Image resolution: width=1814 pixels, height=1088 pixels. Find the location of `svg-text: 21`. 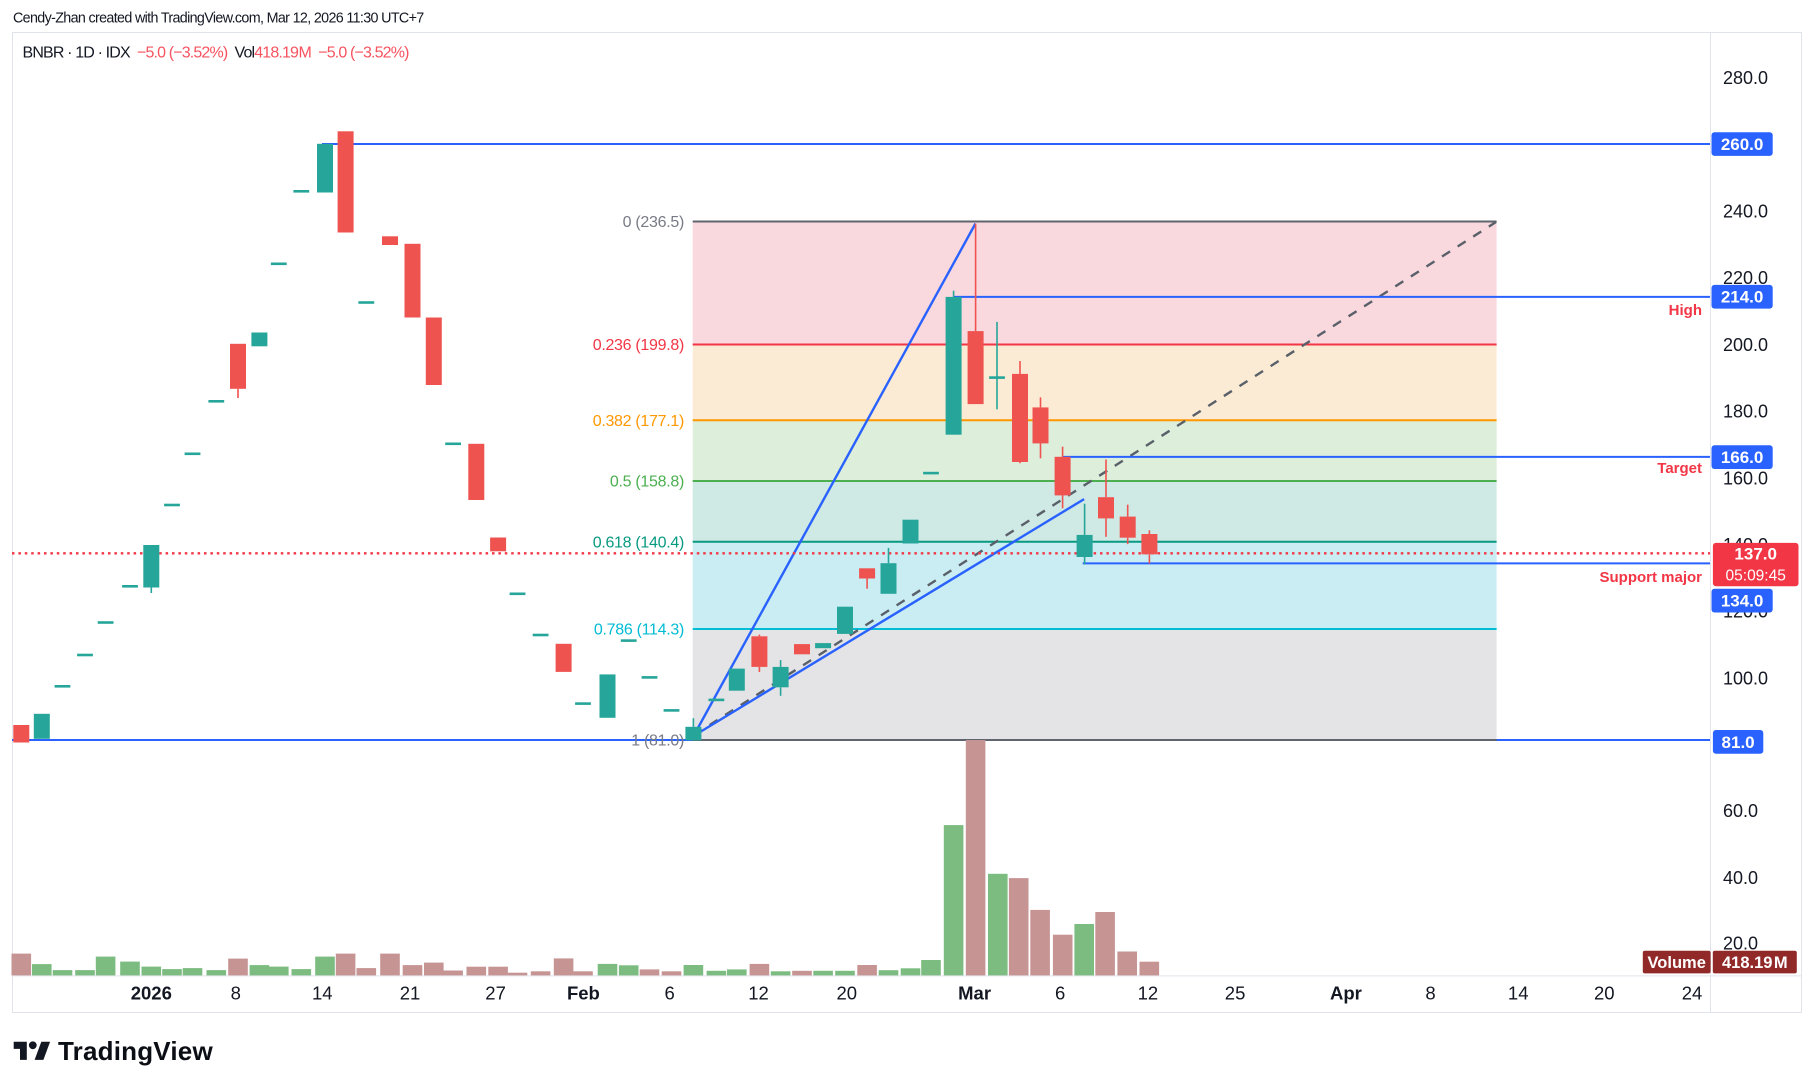

svg-text: 21 is located at coordinates (410, 993).